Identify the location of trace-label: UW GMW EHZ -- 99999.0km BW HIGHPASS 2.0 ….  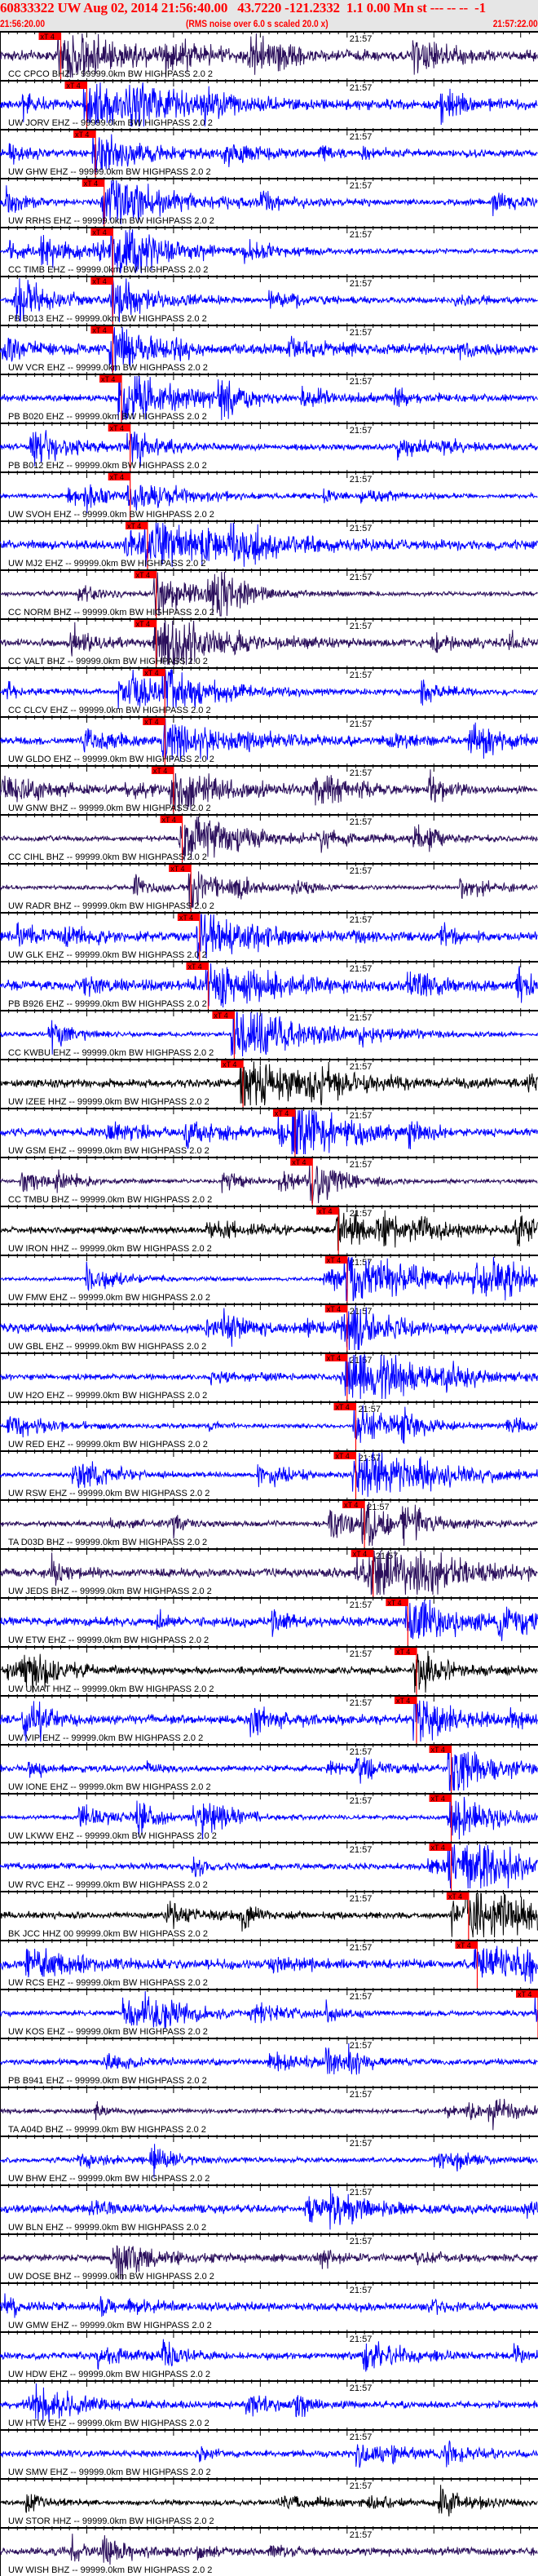
(110, 2325).